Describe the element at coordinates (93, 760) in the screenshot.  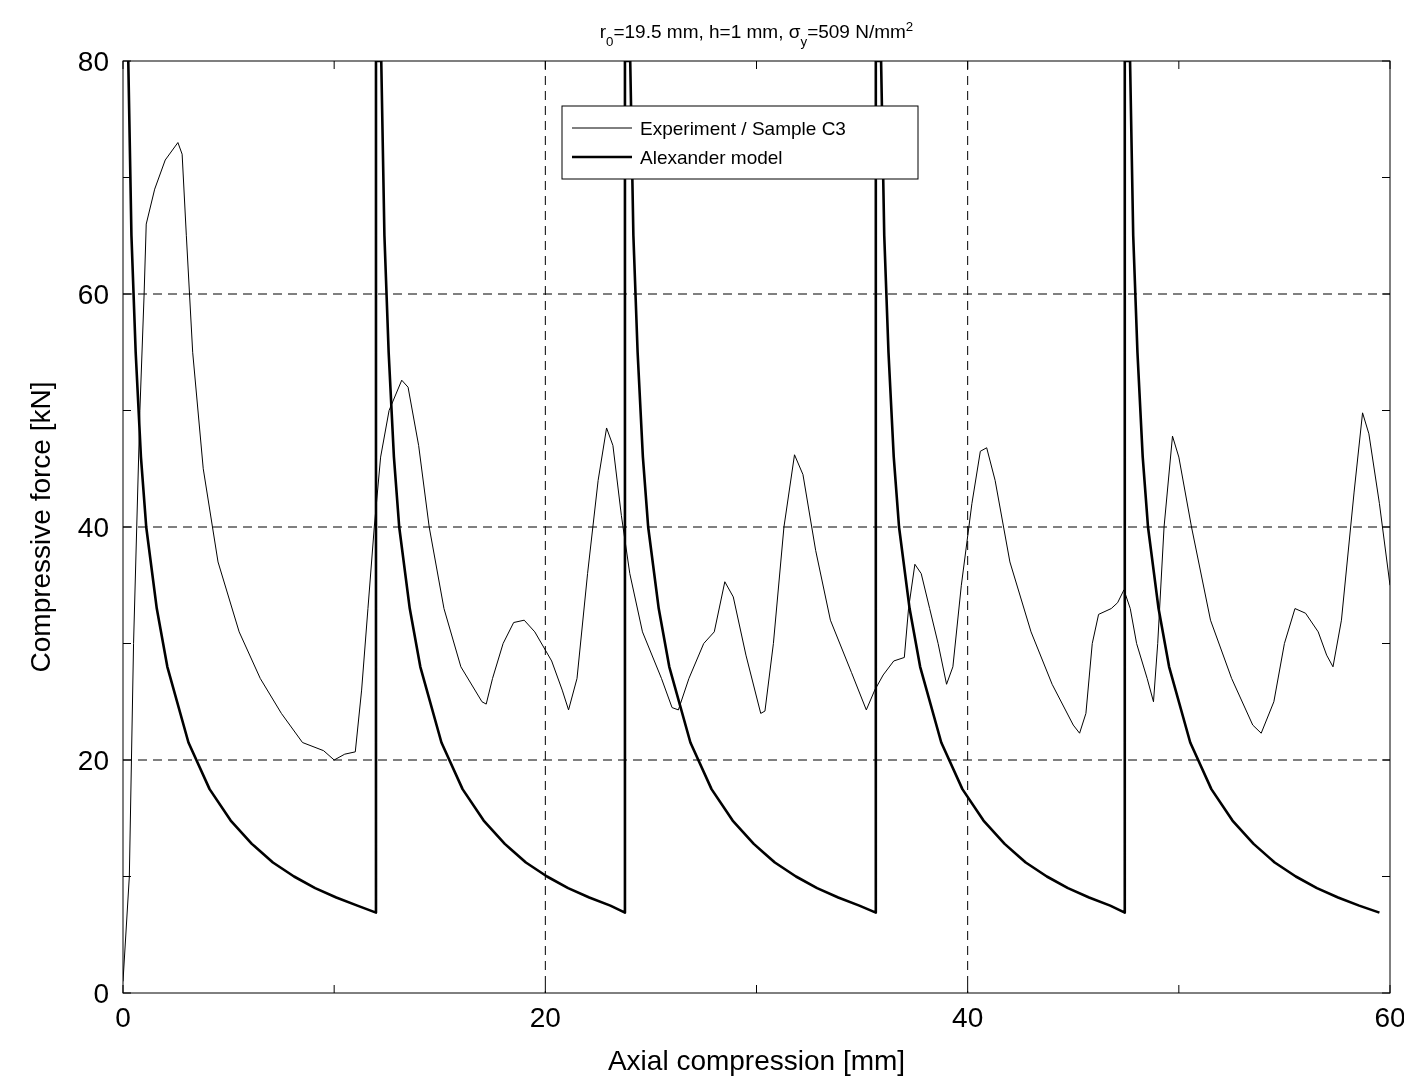
I see `y-tick-label: 20` at that location.